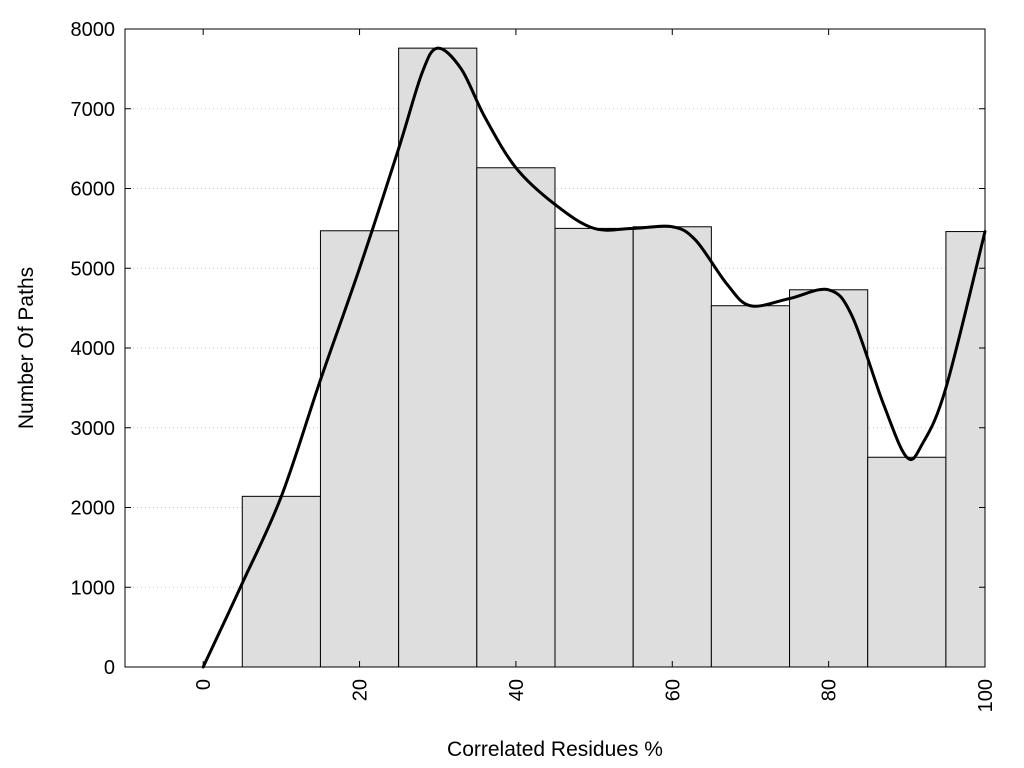 The width and height of the screenshot is (1024, 768). What do you see at coordinates (204, 684) in the screenshot?
I see `x-tick-label-0: 0` at bounding box center [204, 684].